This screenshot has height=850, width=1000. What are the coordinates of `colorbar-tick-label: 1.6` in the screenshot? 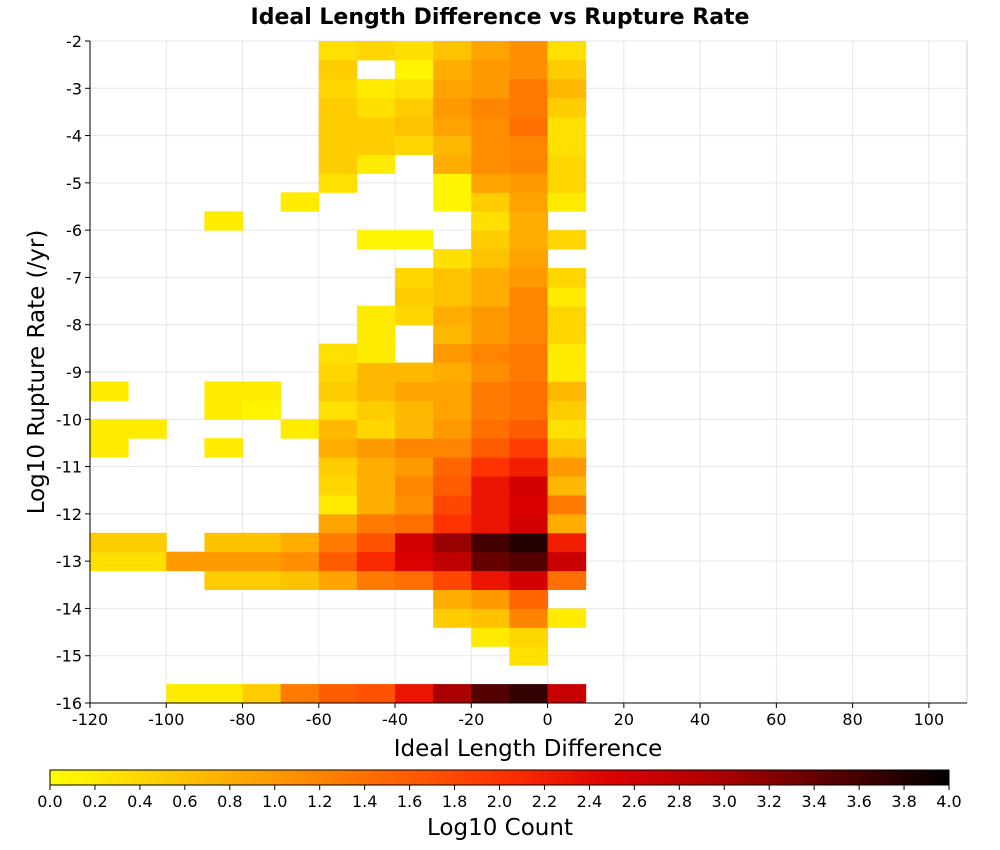 It's located at (409, 801).